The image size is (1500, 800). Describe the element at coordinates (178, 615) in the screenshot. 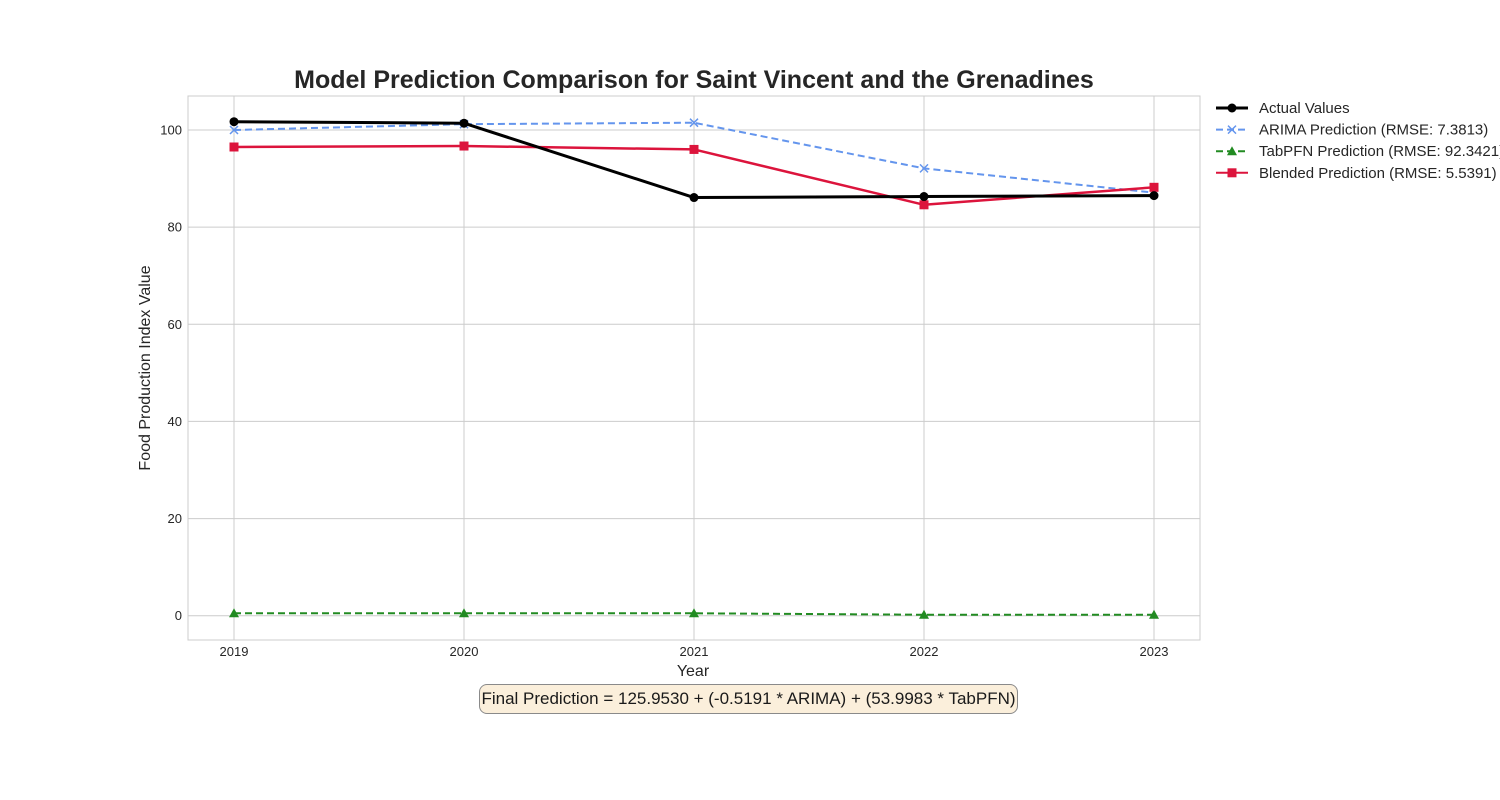

I see `y-tick-label: 0` at that location.